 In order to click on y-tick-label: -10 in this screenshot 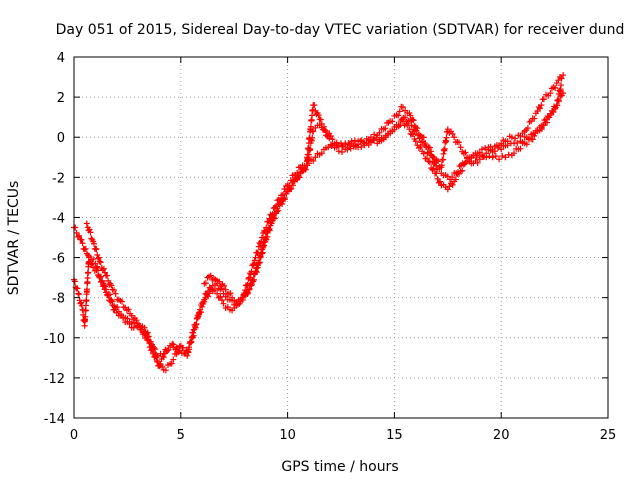, I will do `click(54, 339)`.